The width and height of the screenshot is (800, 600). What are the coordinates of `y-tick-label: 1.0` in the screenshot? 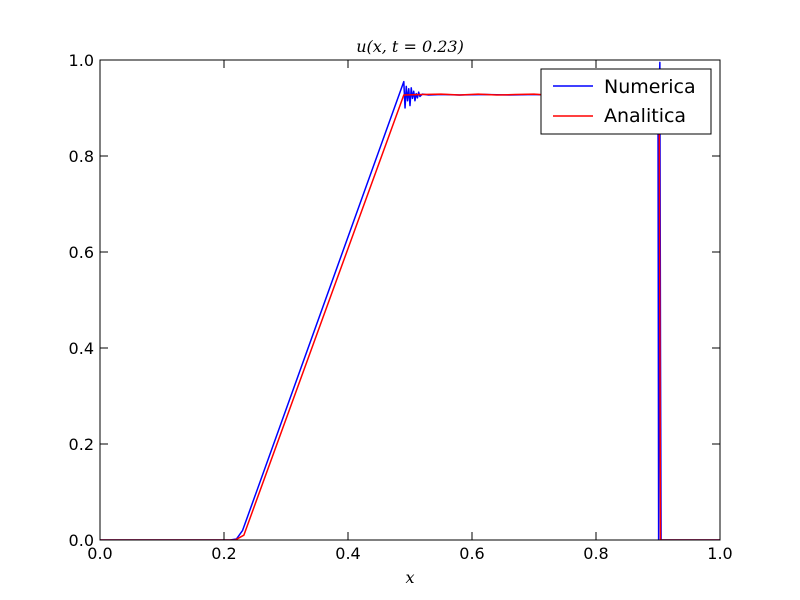 It's located at (81, 60).